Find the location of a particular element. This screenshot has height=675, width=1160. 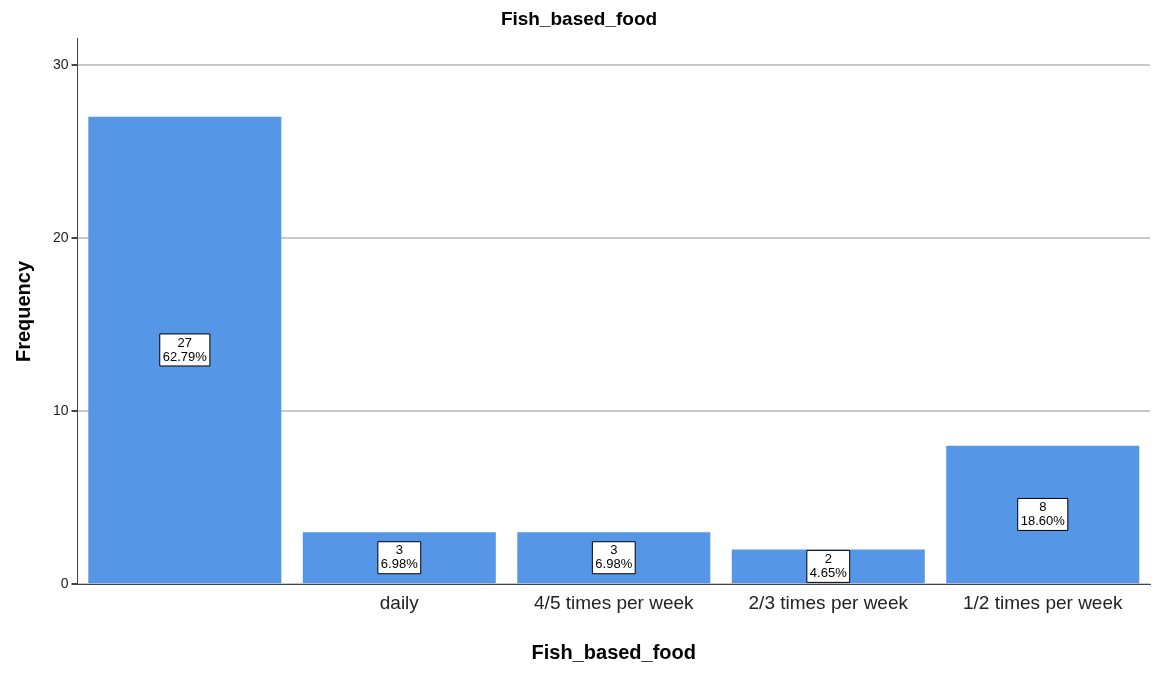

data-label: 8 18.60% is located at coordinates (1043, 514).